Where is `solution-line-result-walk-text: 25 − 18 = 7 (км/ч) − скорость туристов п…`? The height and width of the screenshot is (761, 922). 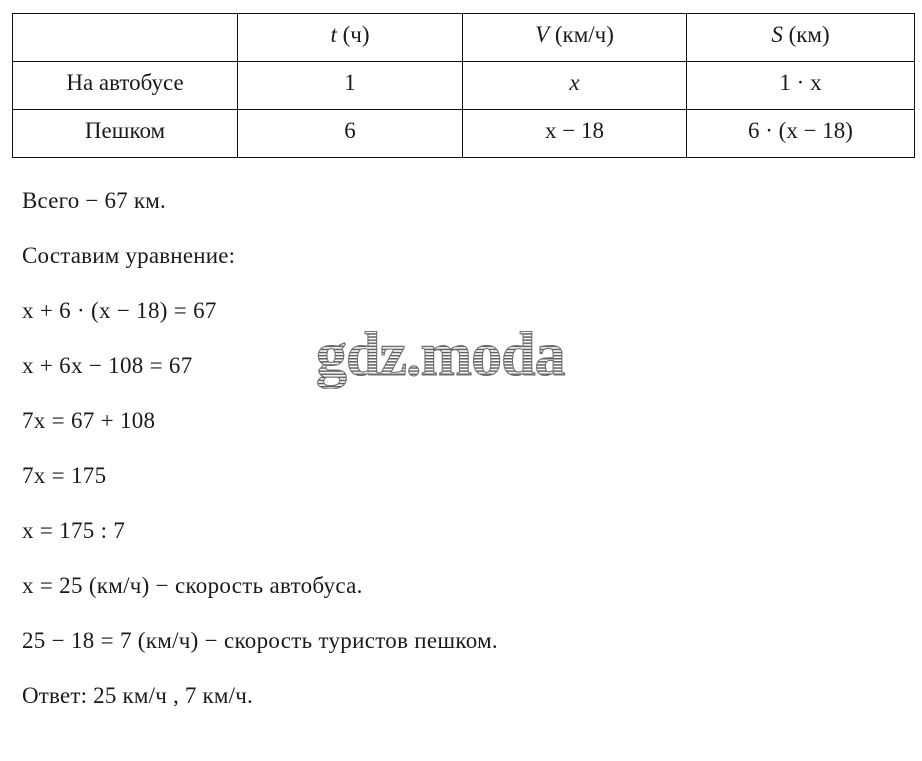 solution-line-result-walk-text: 25 − 18 = 7 (км/ч) − скорость туристов п… is located at coordinates (260, 640).